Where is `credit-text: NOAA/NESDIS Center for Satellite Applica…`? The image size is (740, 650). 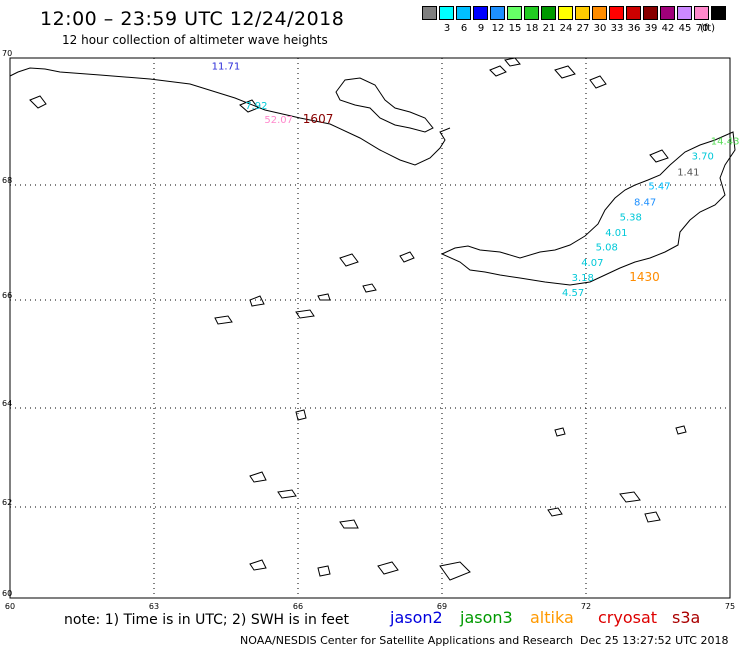 credit-text: NOAA/NESDIS Center for Satellite Applica… is located at coordinates (407, 640).